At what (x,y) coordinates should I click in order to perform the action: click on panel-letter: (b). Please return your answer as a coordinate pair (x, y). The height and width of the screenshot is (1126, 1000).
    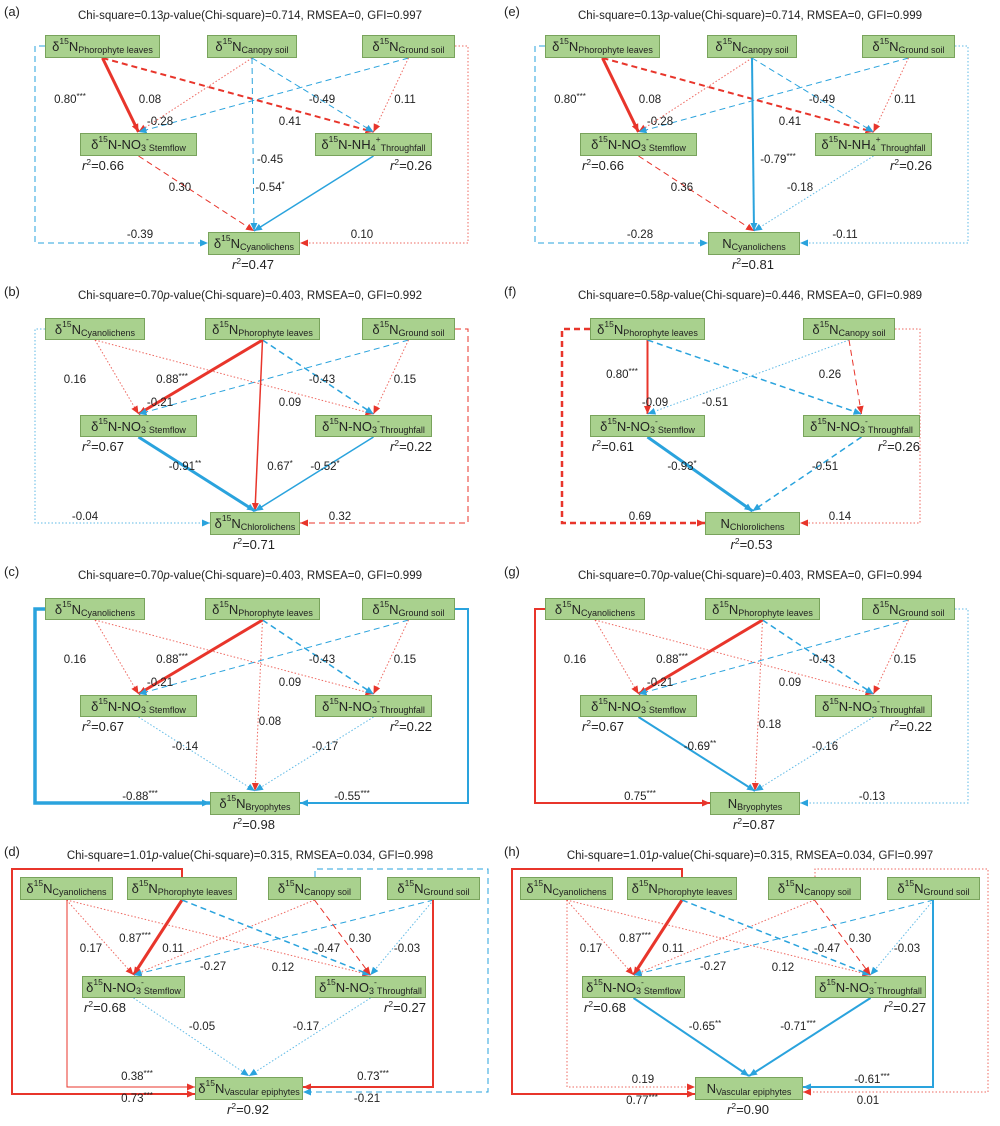
    Looking at the image, I should click on (12, 291).